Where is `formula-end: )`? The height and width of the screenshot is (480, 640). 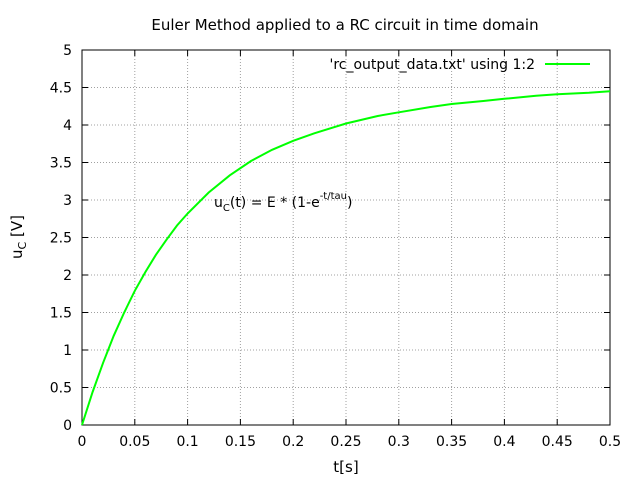
formula-end: ) is located at coordinates (349, 203).